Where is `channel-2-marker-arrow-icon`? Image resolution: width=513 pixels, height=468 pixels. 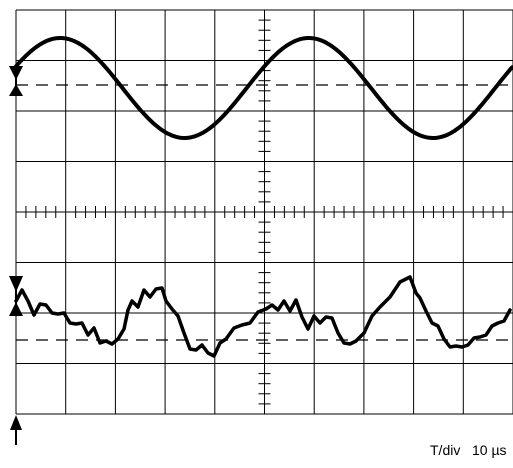 channel-2-marker-arrow-icon is located at coordinates (16, 296).